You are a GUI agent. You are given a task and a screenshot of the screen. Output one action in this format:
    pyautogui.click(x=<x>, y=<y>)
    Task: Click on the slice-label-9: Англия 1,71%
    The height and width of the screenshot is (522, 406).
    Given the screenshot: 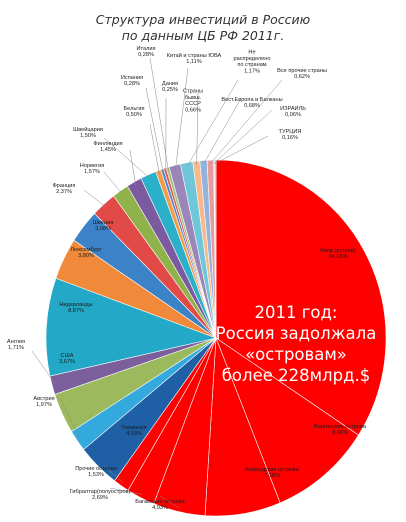 What is the action you would take?
    pyautogui.click(x=16, y=345)
    